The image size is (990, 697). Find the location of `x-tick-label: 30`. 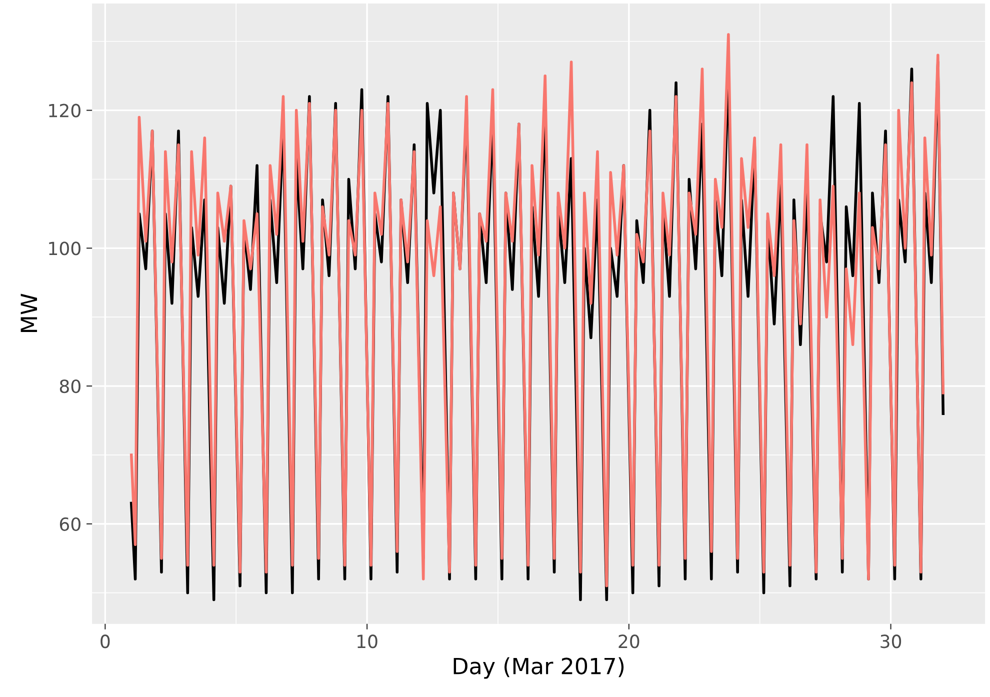

x-tick-label: 30 is located at coordinates (891, 641).